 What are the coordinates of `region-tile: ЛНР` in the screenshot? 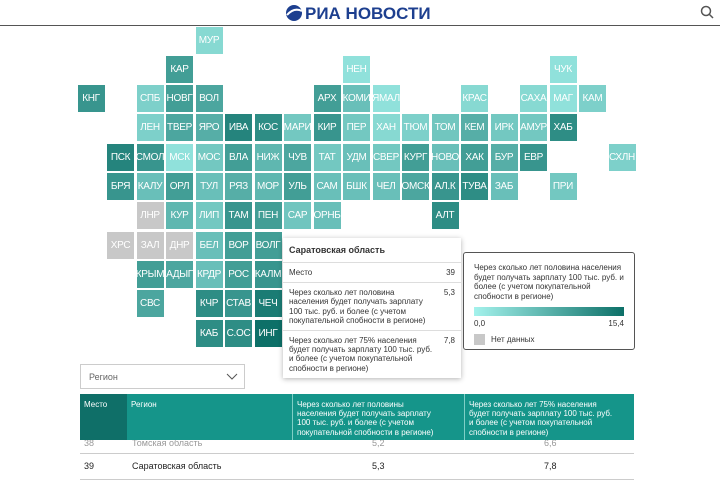 It's located at (150, 216).